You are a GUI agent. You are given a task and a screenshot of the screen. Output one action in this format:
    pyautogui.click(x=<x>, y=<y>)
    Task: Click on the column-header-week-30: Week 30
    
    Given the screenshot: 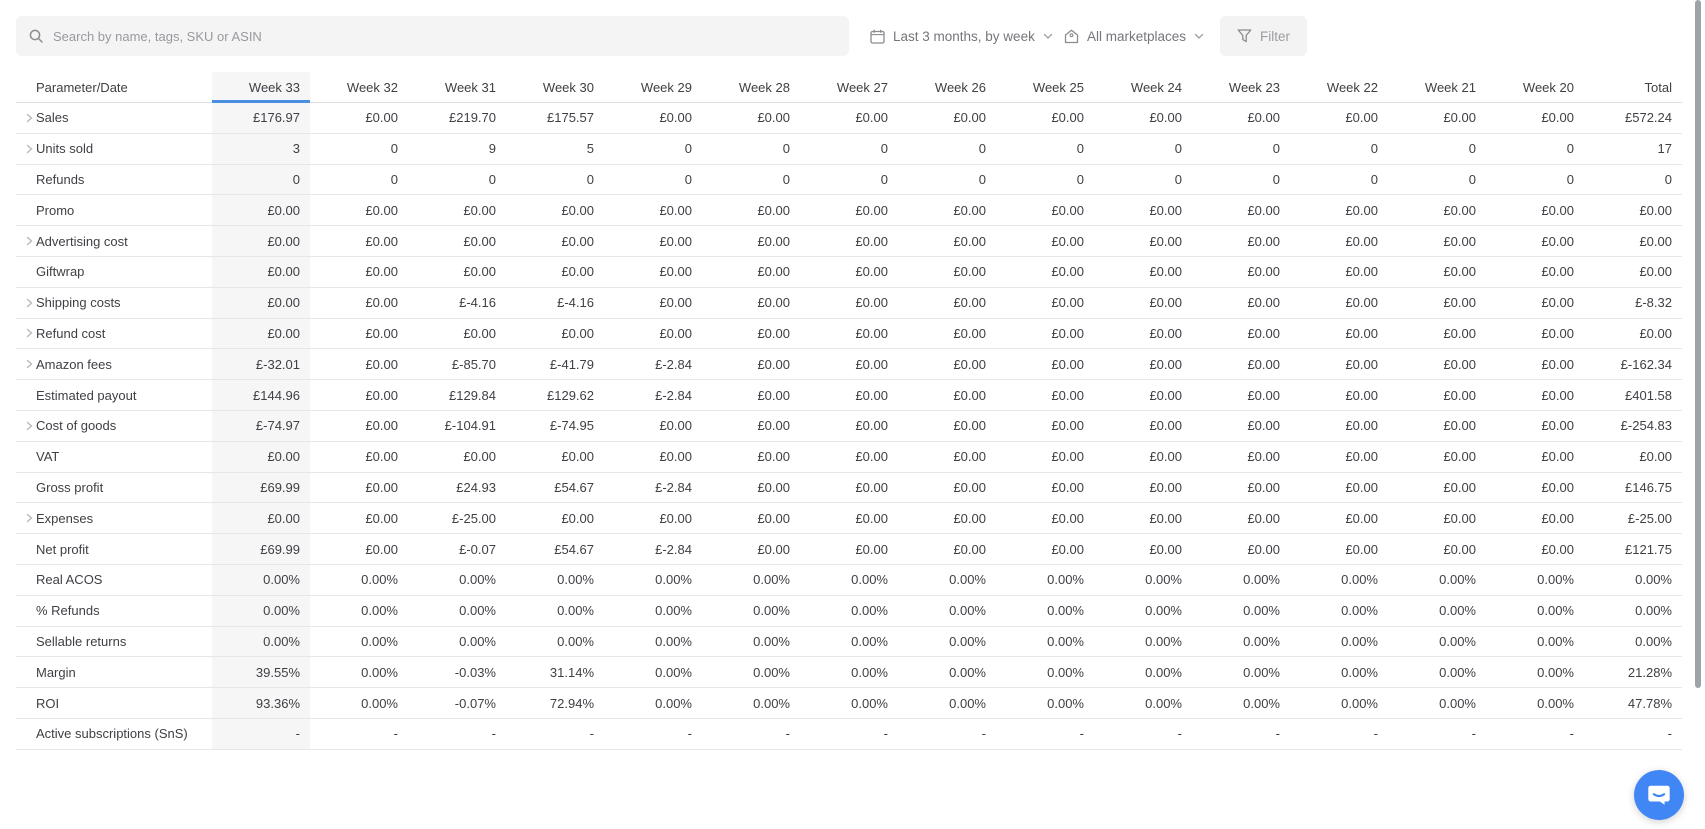 What is the action you would take?
    pyautogui.click(x=568, y=87)
    